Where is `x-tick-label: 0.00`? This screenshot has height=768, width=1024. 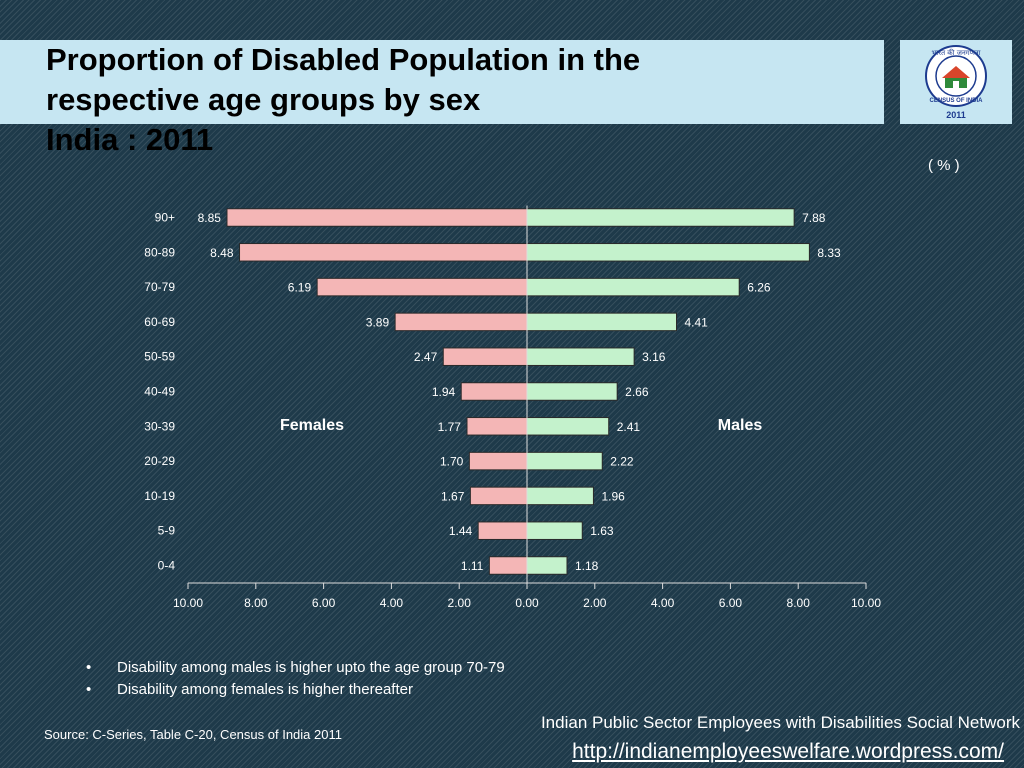
x-tick-label: 0.00 is located at coordinates (527, 603).